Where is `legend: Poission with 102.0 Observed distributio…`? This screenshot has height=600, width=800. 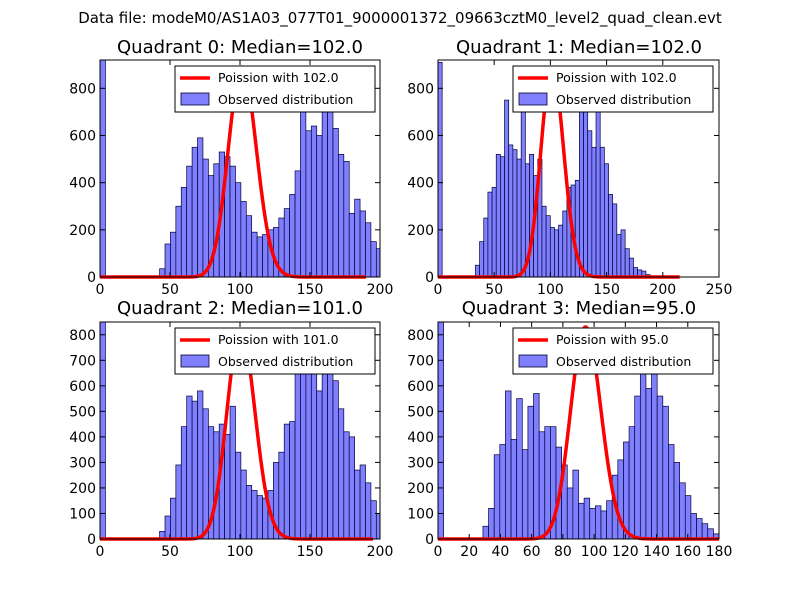
legend: Poission with 102.0 Observed distributio… is located at coordinates (275, 89).